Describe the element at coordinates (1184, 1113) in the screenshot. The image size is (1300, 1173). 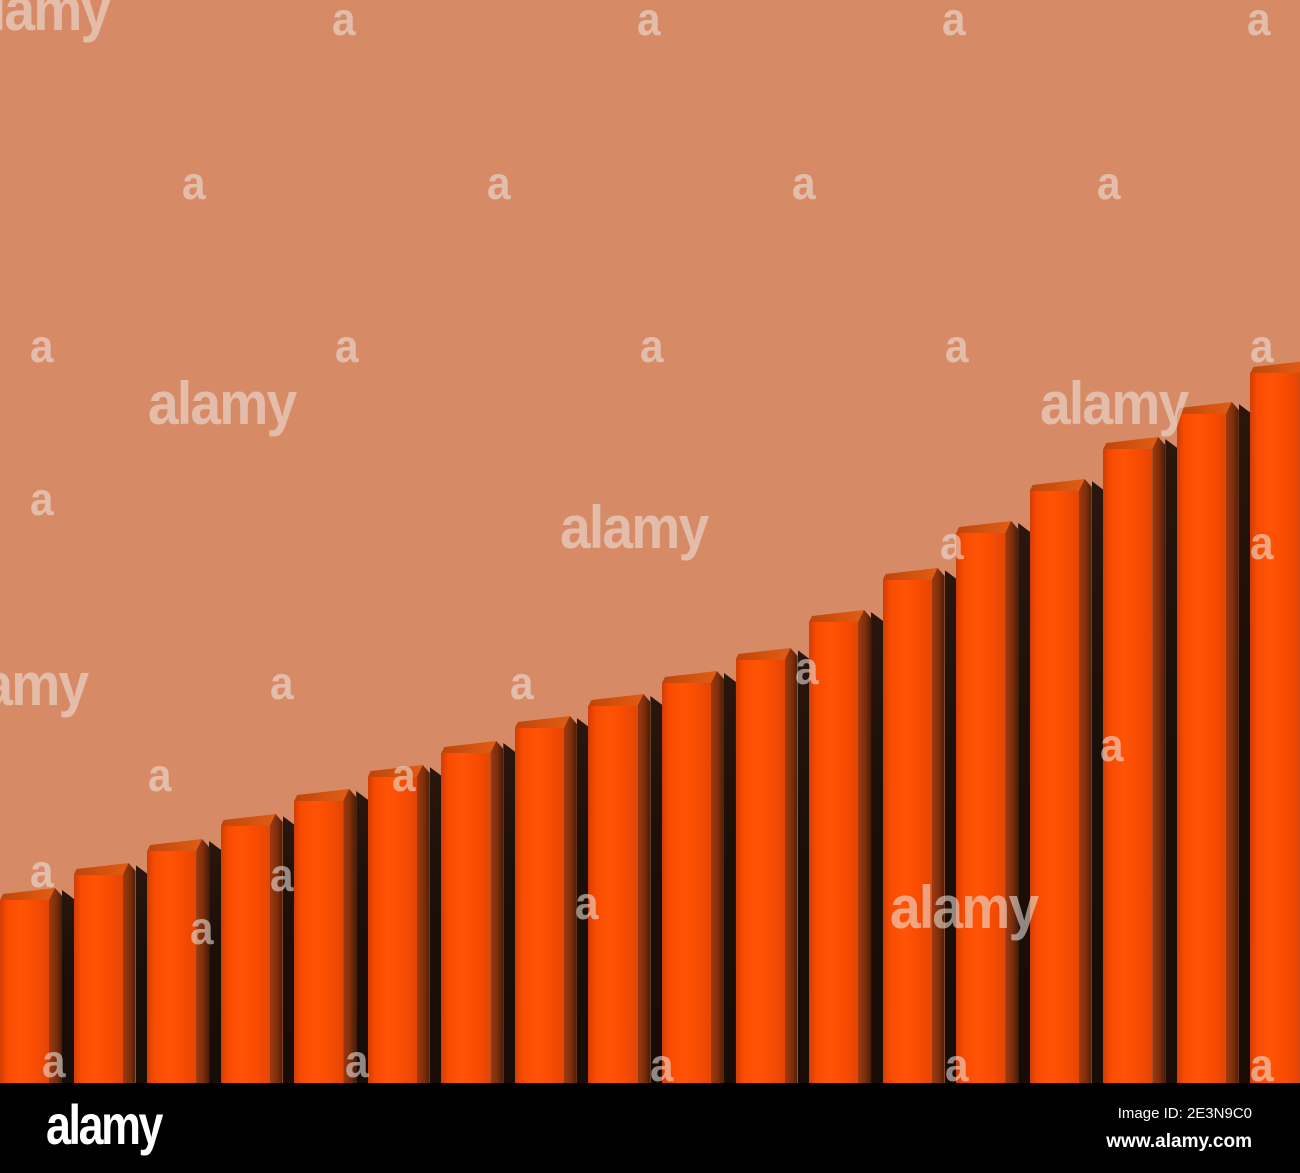
I see `image-id-text: Image ID: 2E3N9C0` at that location.